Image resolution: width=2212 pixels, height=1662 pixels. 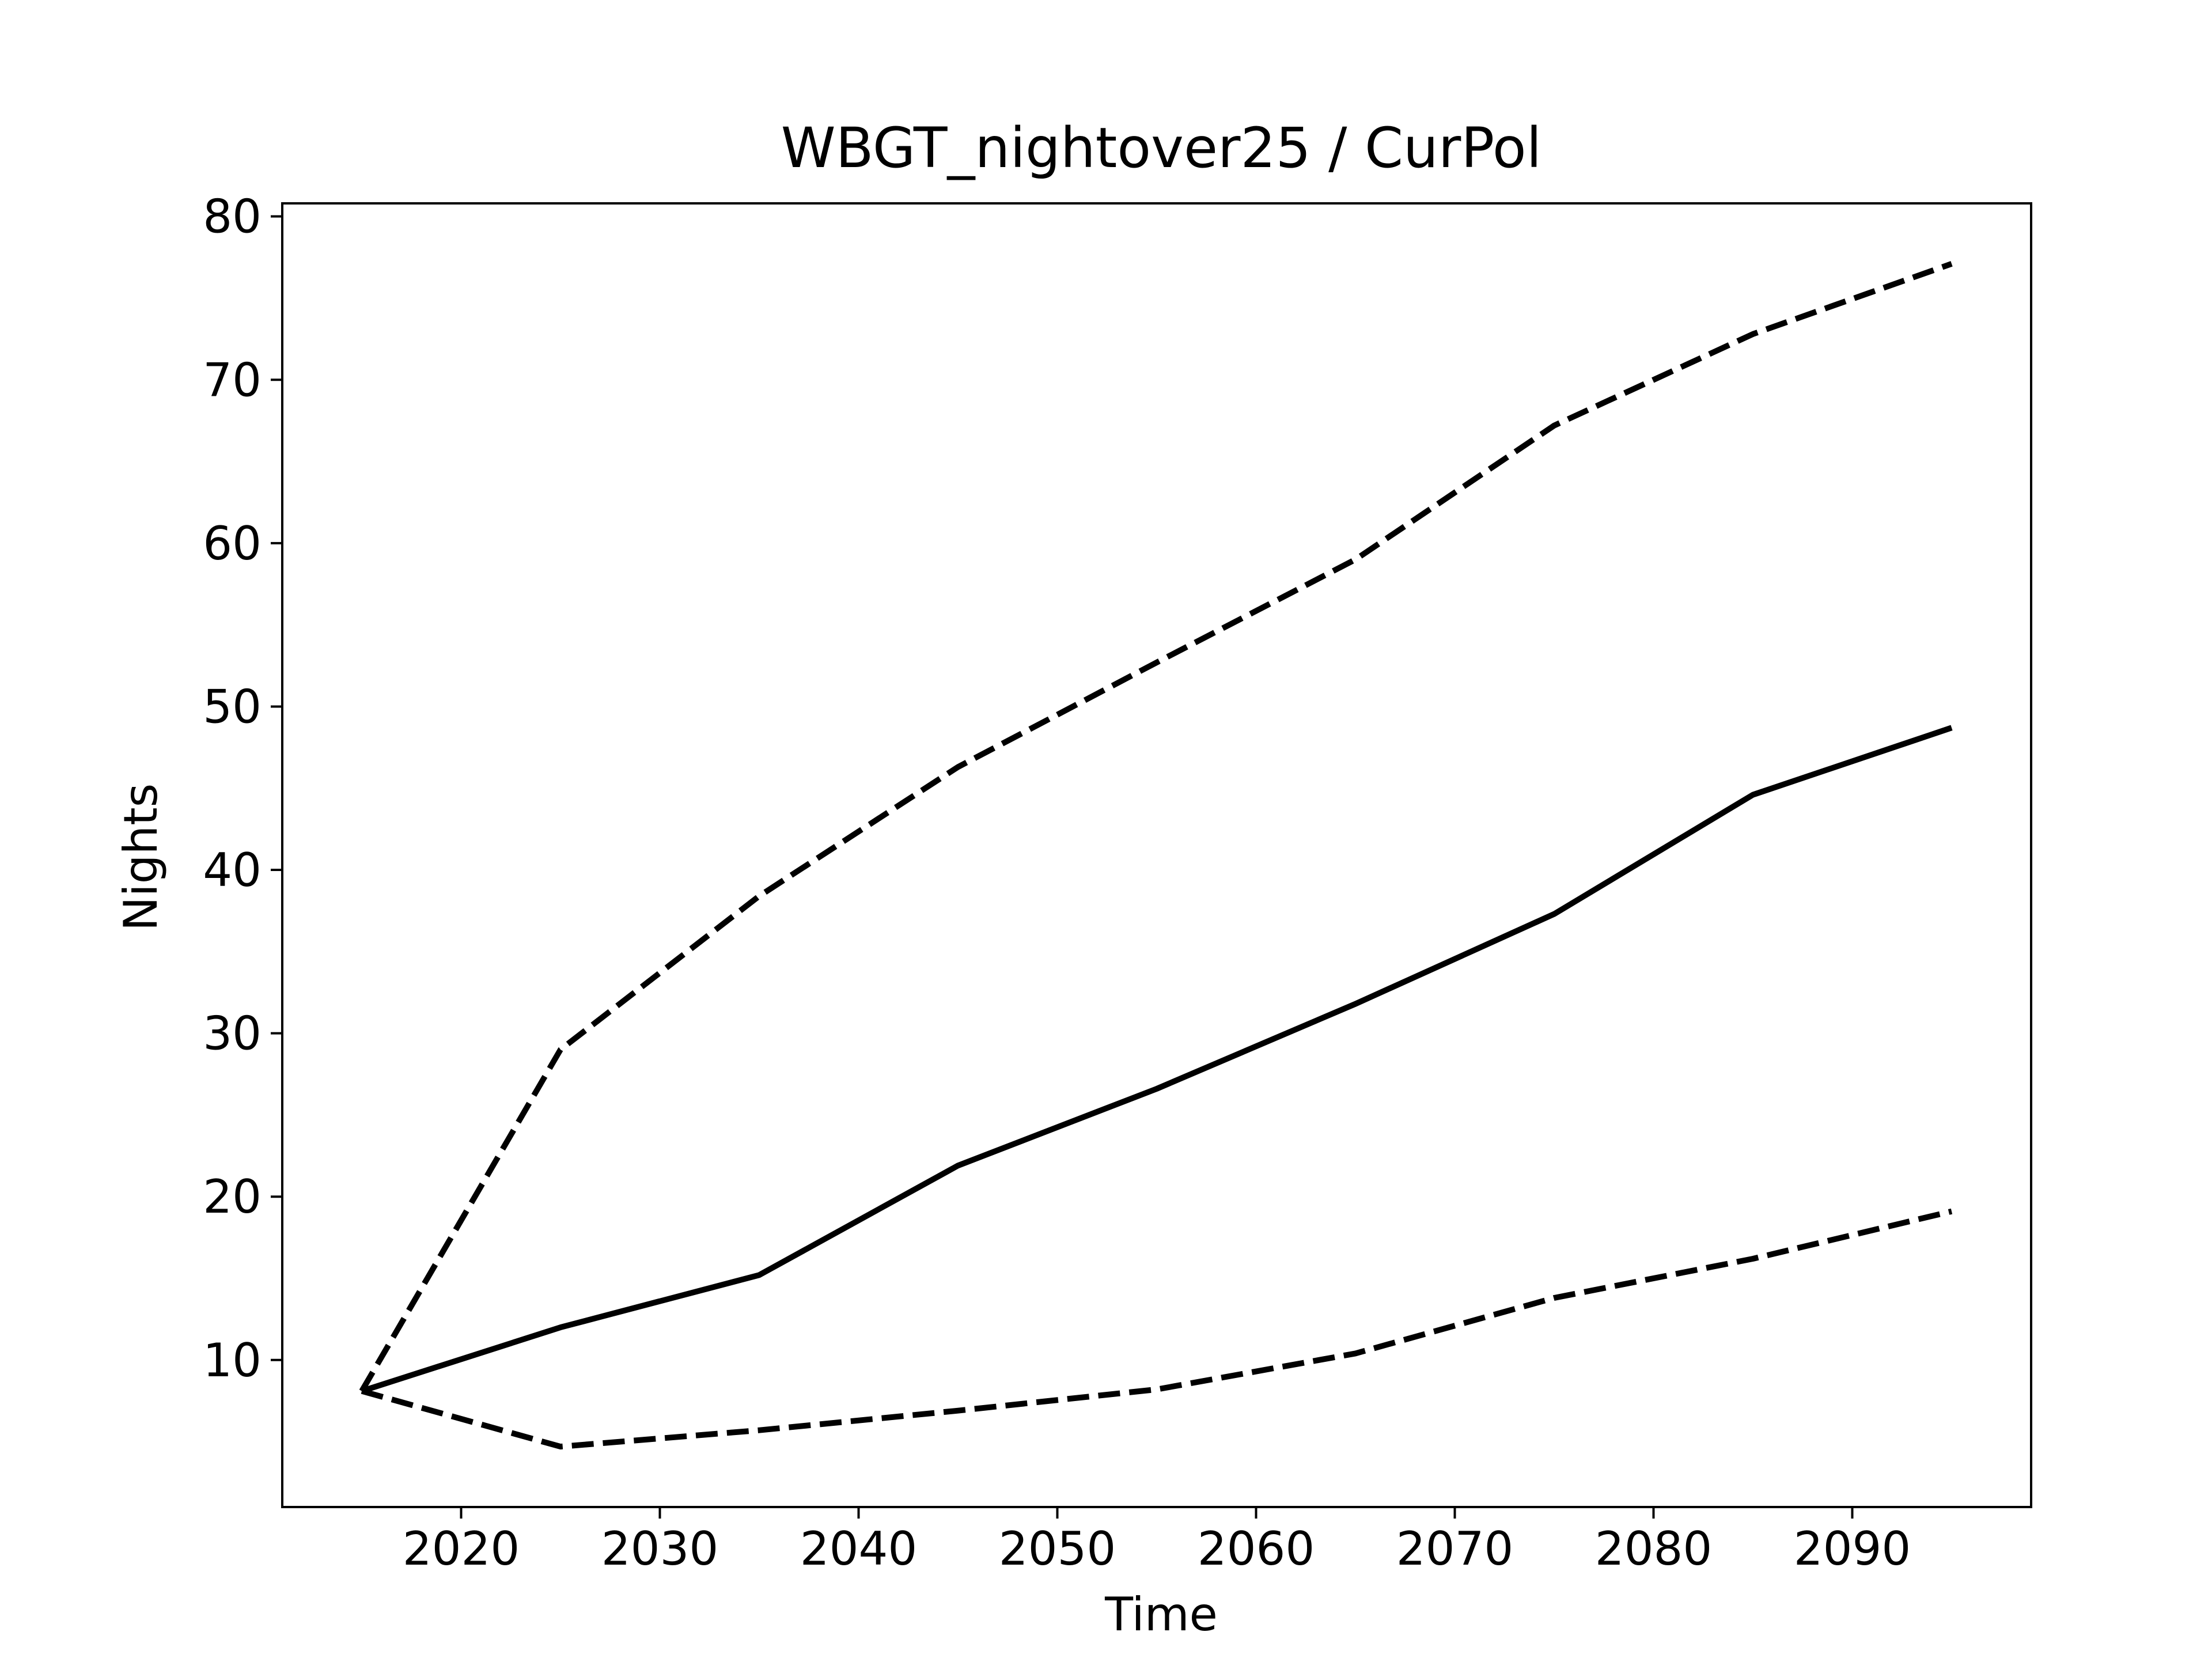 What do you see at coordinates (1852, 1549) in the screenshot?
I see `x-tick-label: 2090` at bounding box center [1852, 1549].